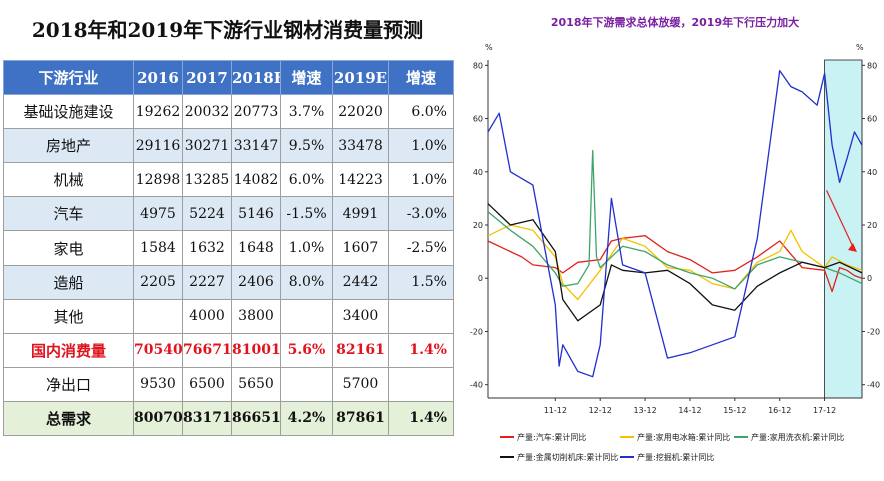 The image size is (884, 481). I want to click on legend-label-0: 产量:汽车:累计同比, so click(551, 437).